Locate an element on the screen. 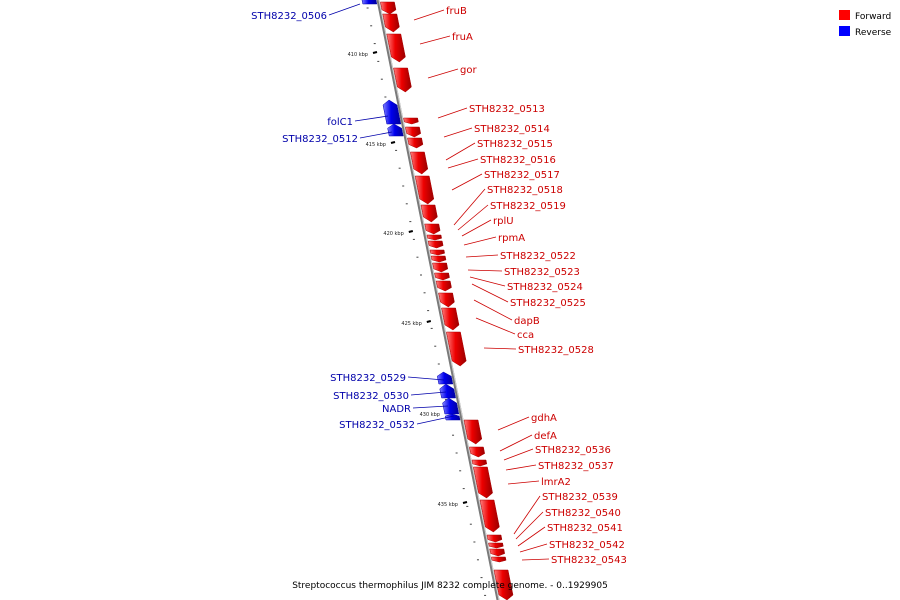 Image resolution: width=900 pixels, height=600 pixels. forward-gene-label: STH8232_0536 is located at coordinates (573, 450).